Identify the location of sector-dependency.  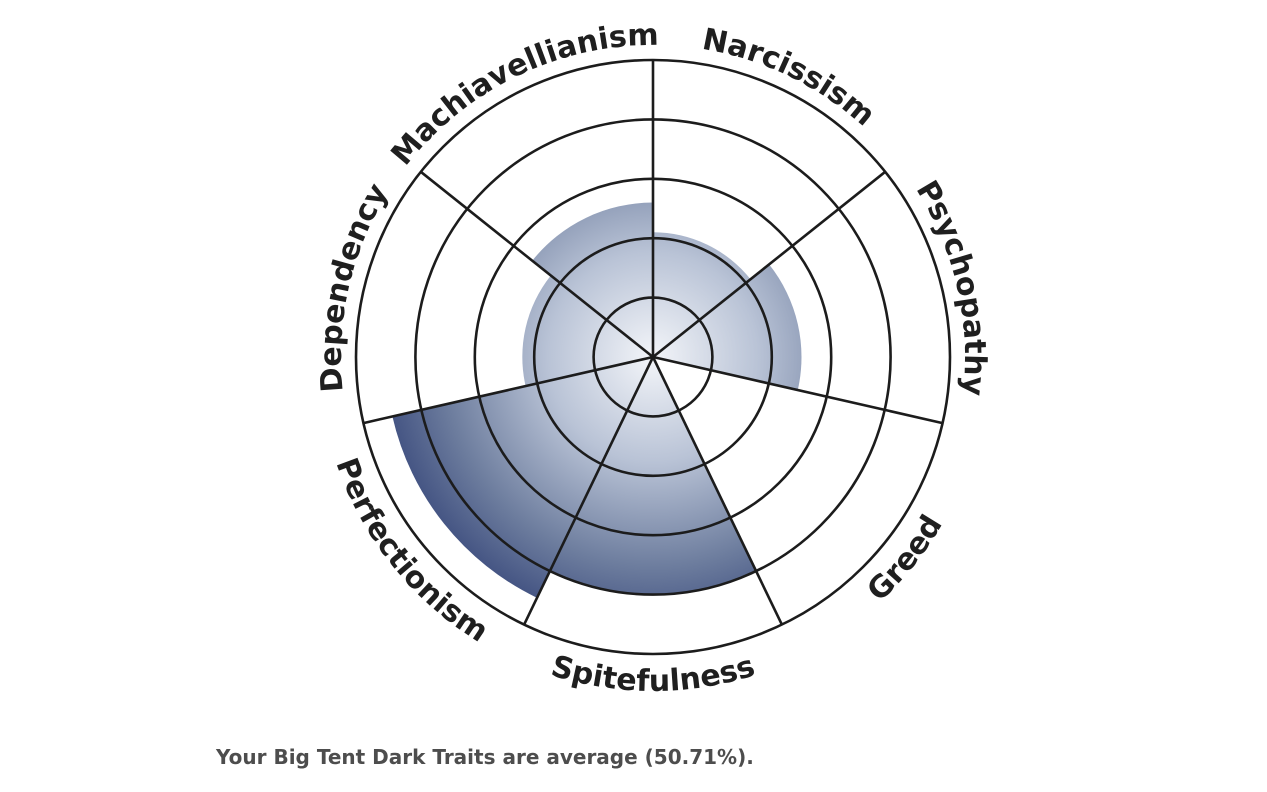
(587, 331).